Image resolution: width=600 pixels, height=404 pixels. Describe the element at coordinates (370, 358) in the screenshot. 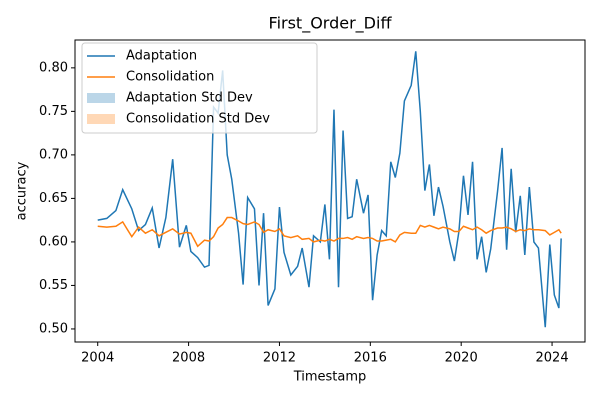

I see `x-tick-label: 2016` at that location.